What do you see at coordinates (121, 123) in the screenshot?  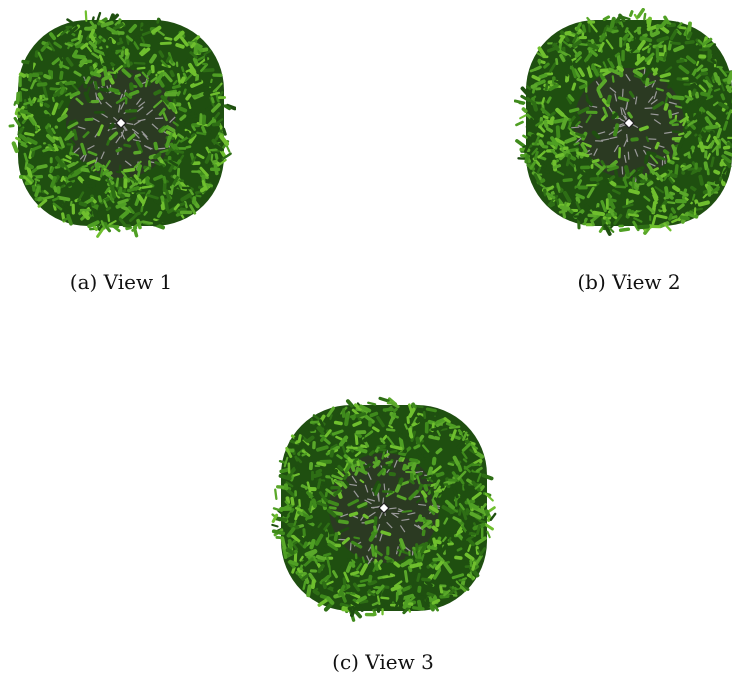 I see `center-marker-icon` at bounding box center [121, 123].